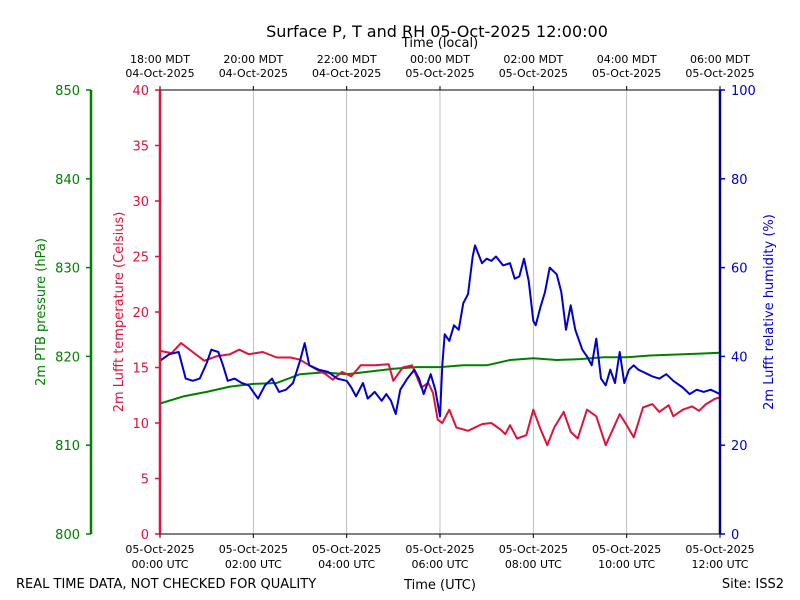  Describe the element at coordinates (719, 564) in the screenshot. I see `bottom-tick-time: 12:00 UTC` at that location.